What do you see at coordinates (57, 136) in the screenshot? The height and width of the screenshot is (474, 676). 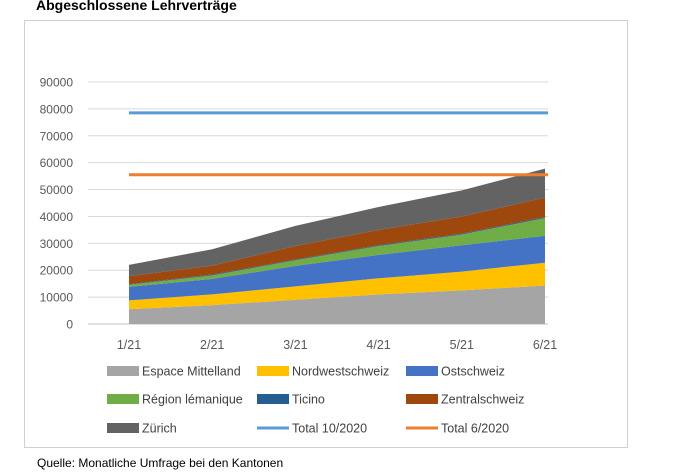 I see `y-tick-label: 70000` at bounding box center [57, 136].